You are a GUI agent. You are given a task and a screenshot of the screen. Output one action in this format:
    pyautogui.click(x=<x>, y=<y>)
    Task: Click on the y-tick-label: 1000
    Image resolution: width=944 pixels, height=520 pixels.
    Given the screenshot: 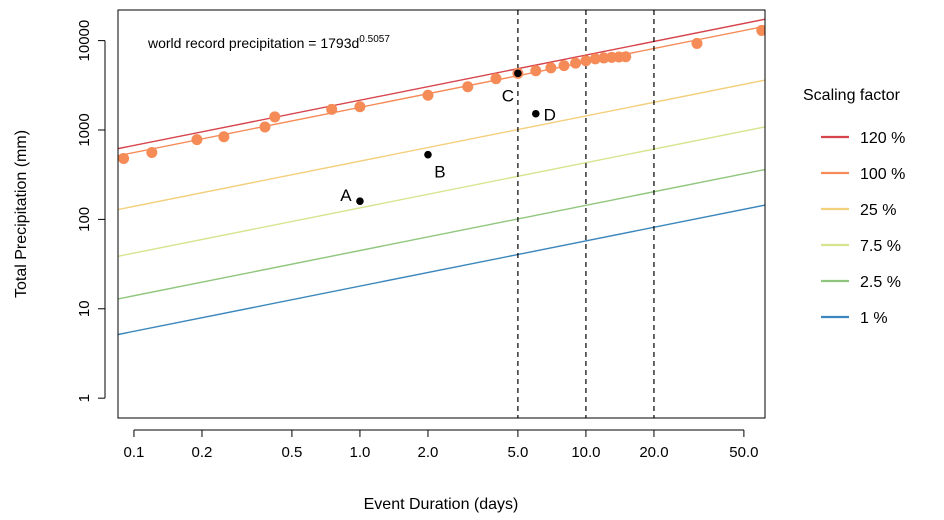 What is the action you would take?
    pyautogui.click(x=84, y=129)
    